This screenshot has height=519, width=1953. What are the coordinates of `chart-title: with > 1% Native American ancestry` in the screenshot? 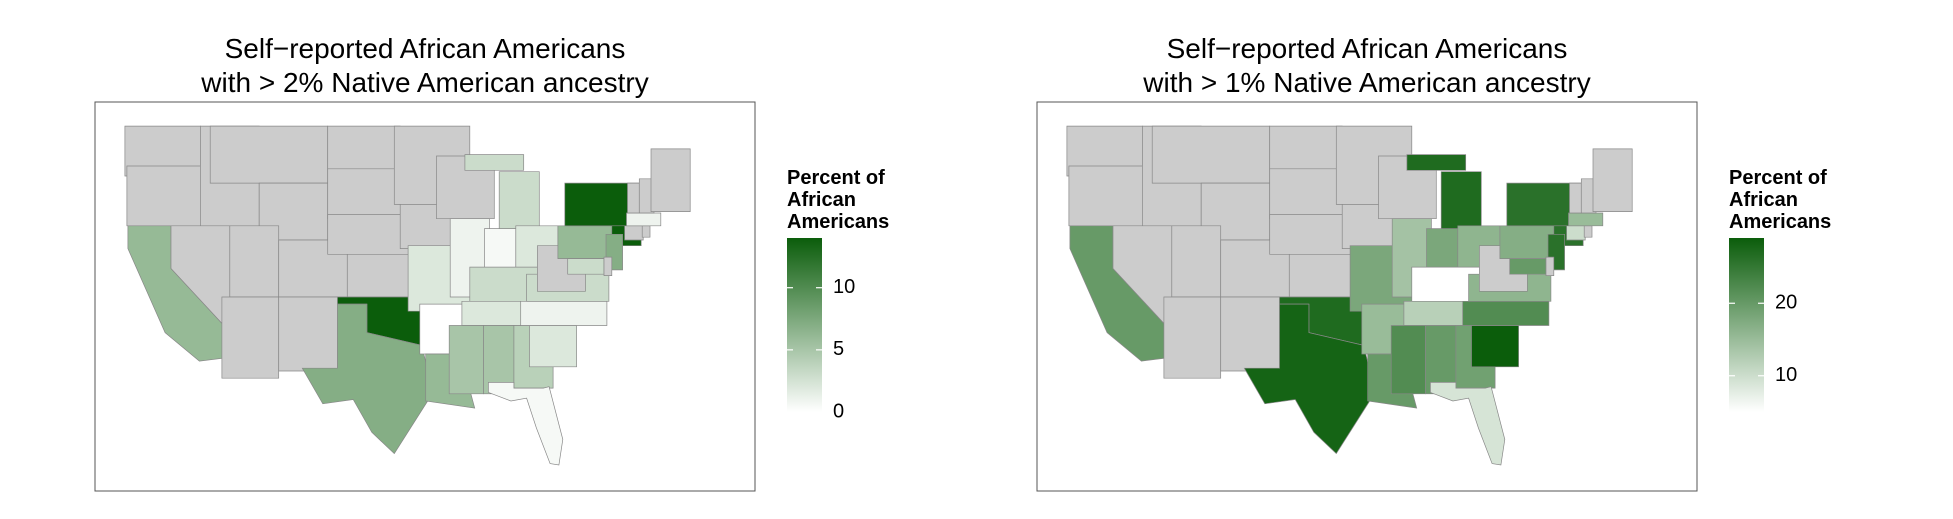 It's located at (1366, 82).